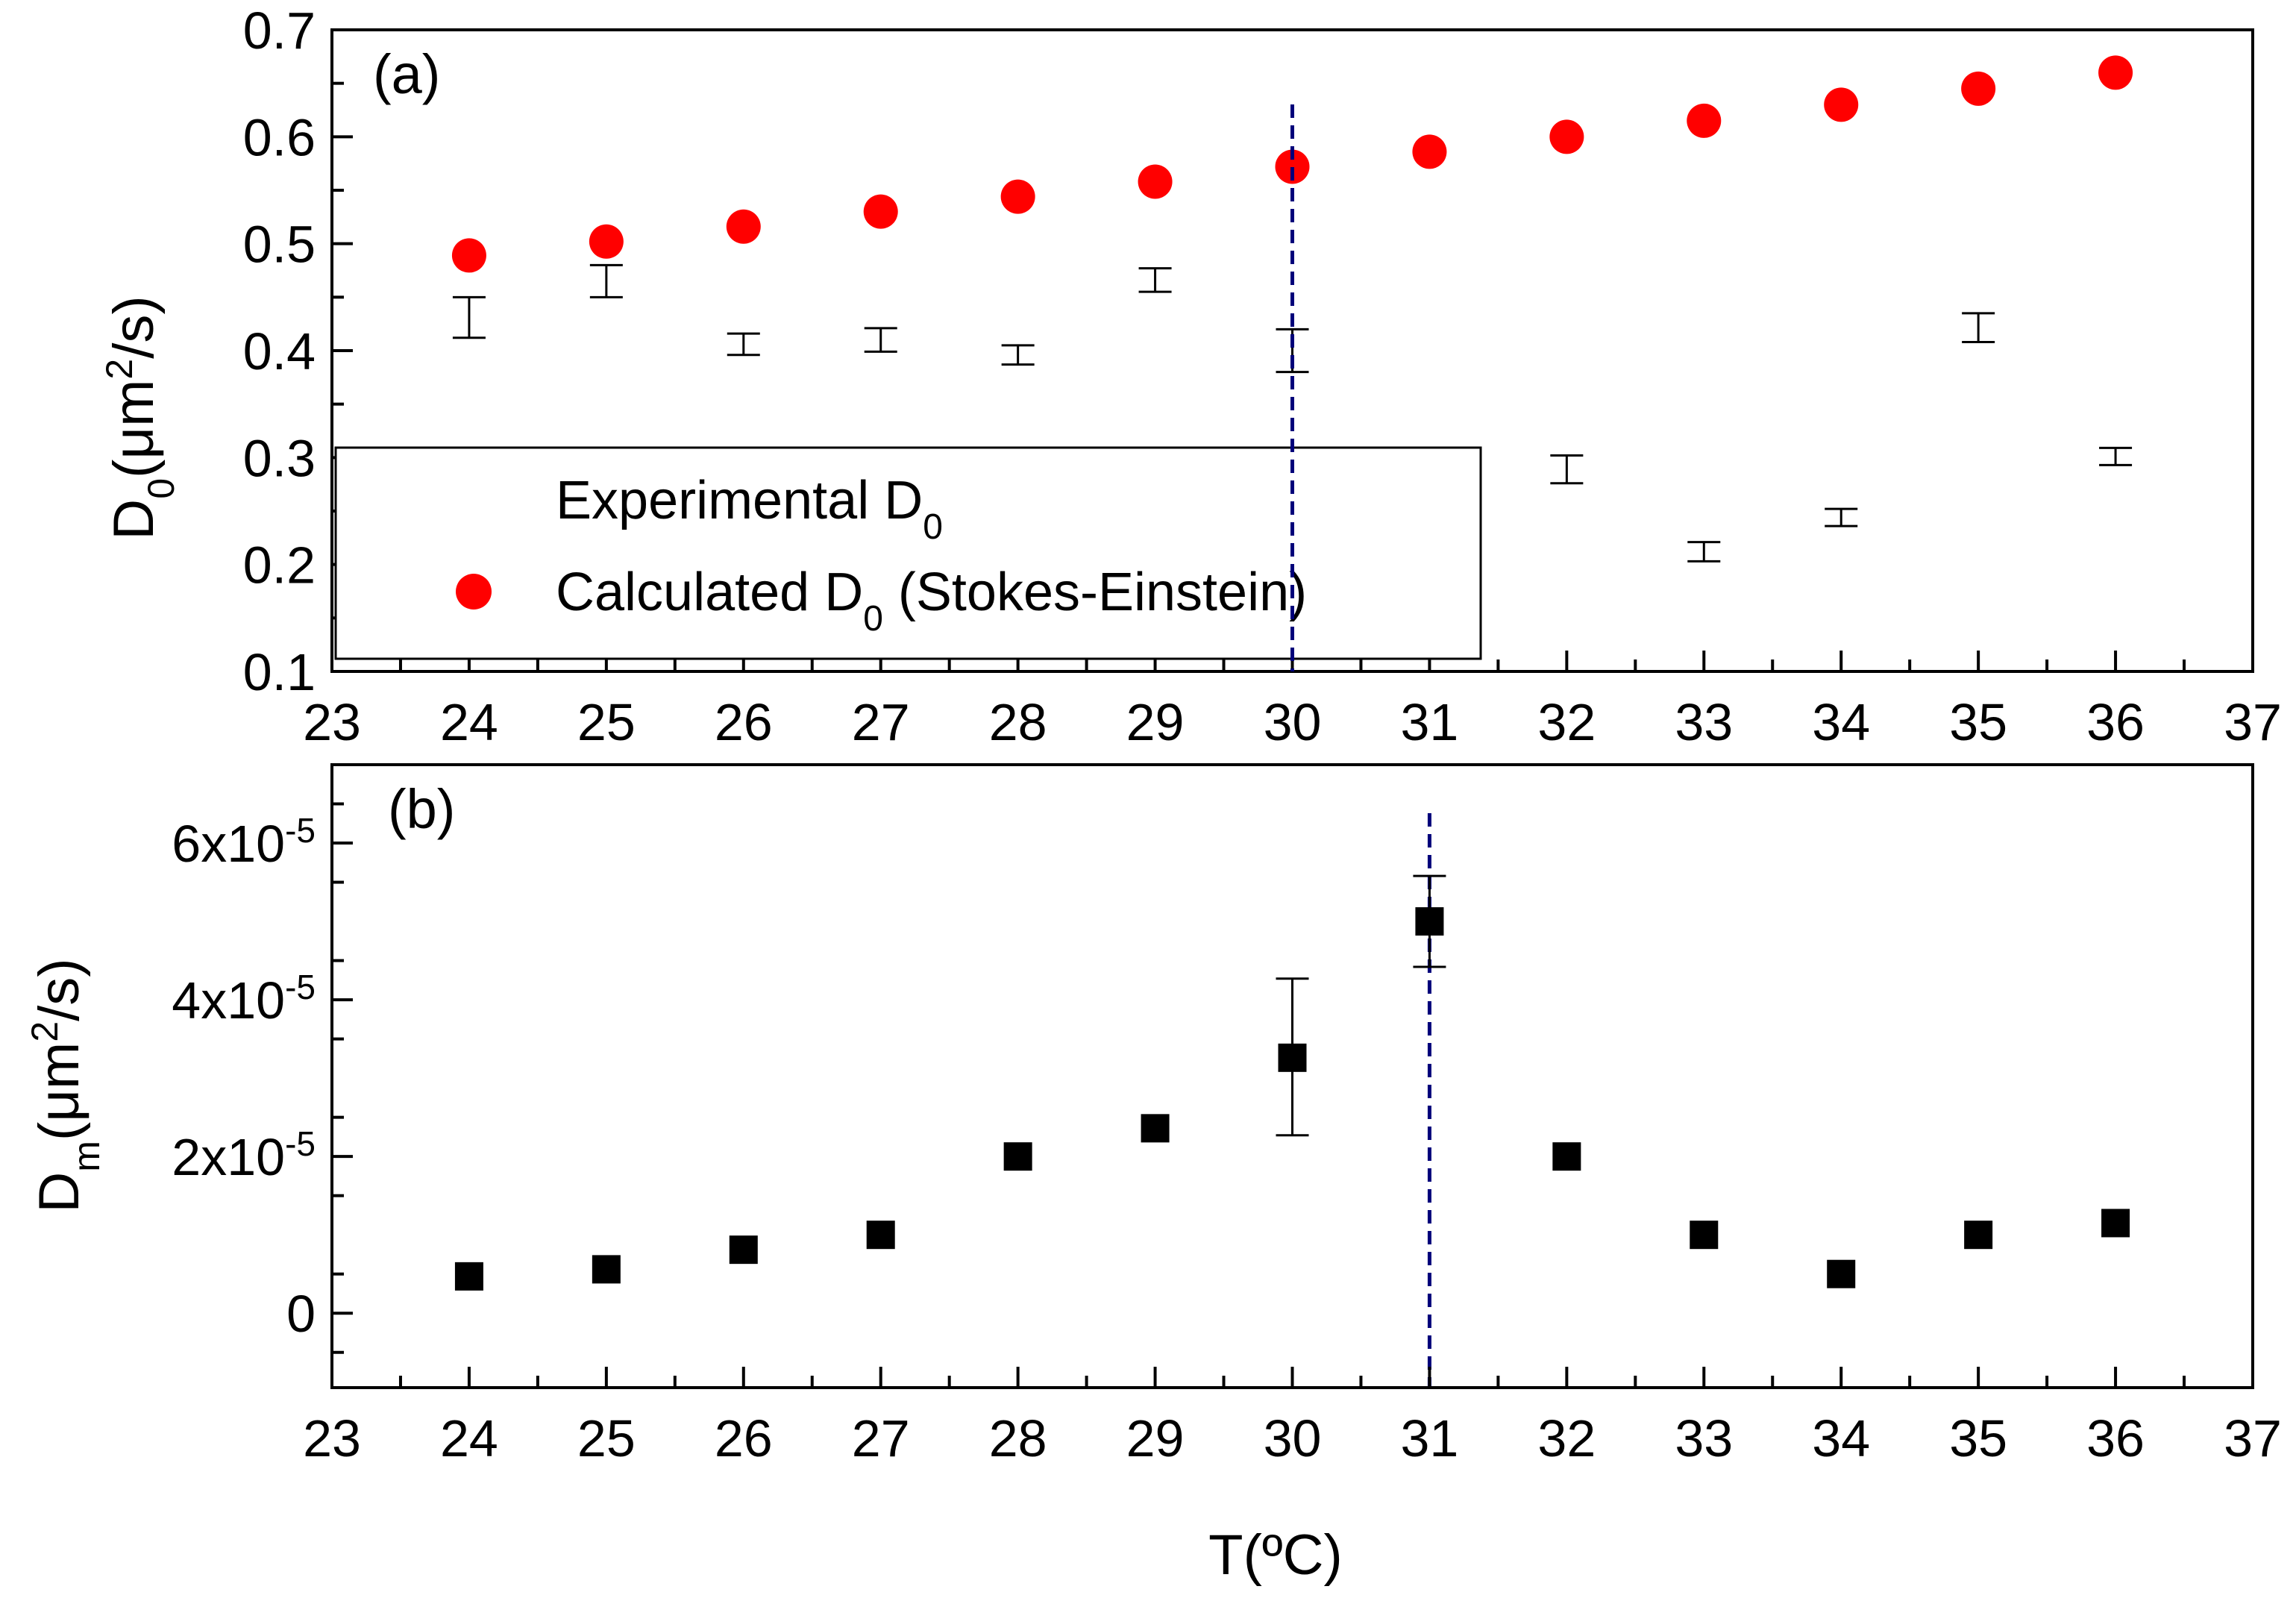 The height and width of the screenshot is (1601, 2296). I want to click on panel-b-x-tick-label: 33, so click(1704, 1438).